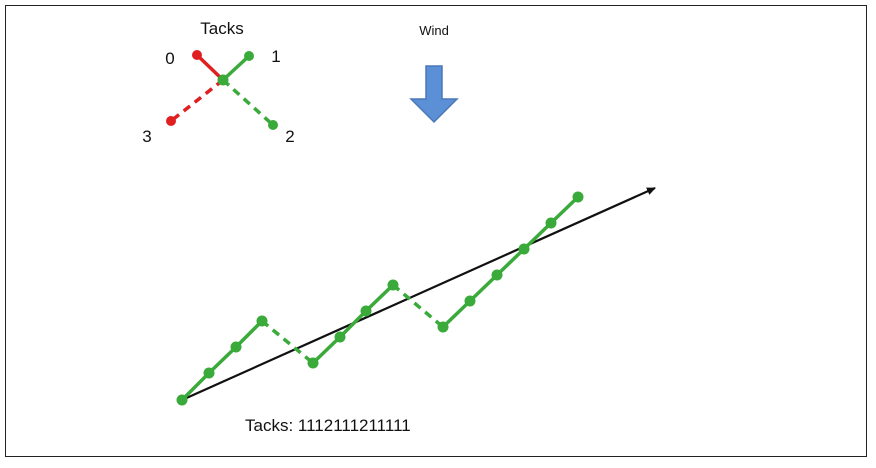 This screenshot has width=876, height=468. Describe the element at coordinates (197, 55) in the screenshot. I see `tack-0-dot` at that location.